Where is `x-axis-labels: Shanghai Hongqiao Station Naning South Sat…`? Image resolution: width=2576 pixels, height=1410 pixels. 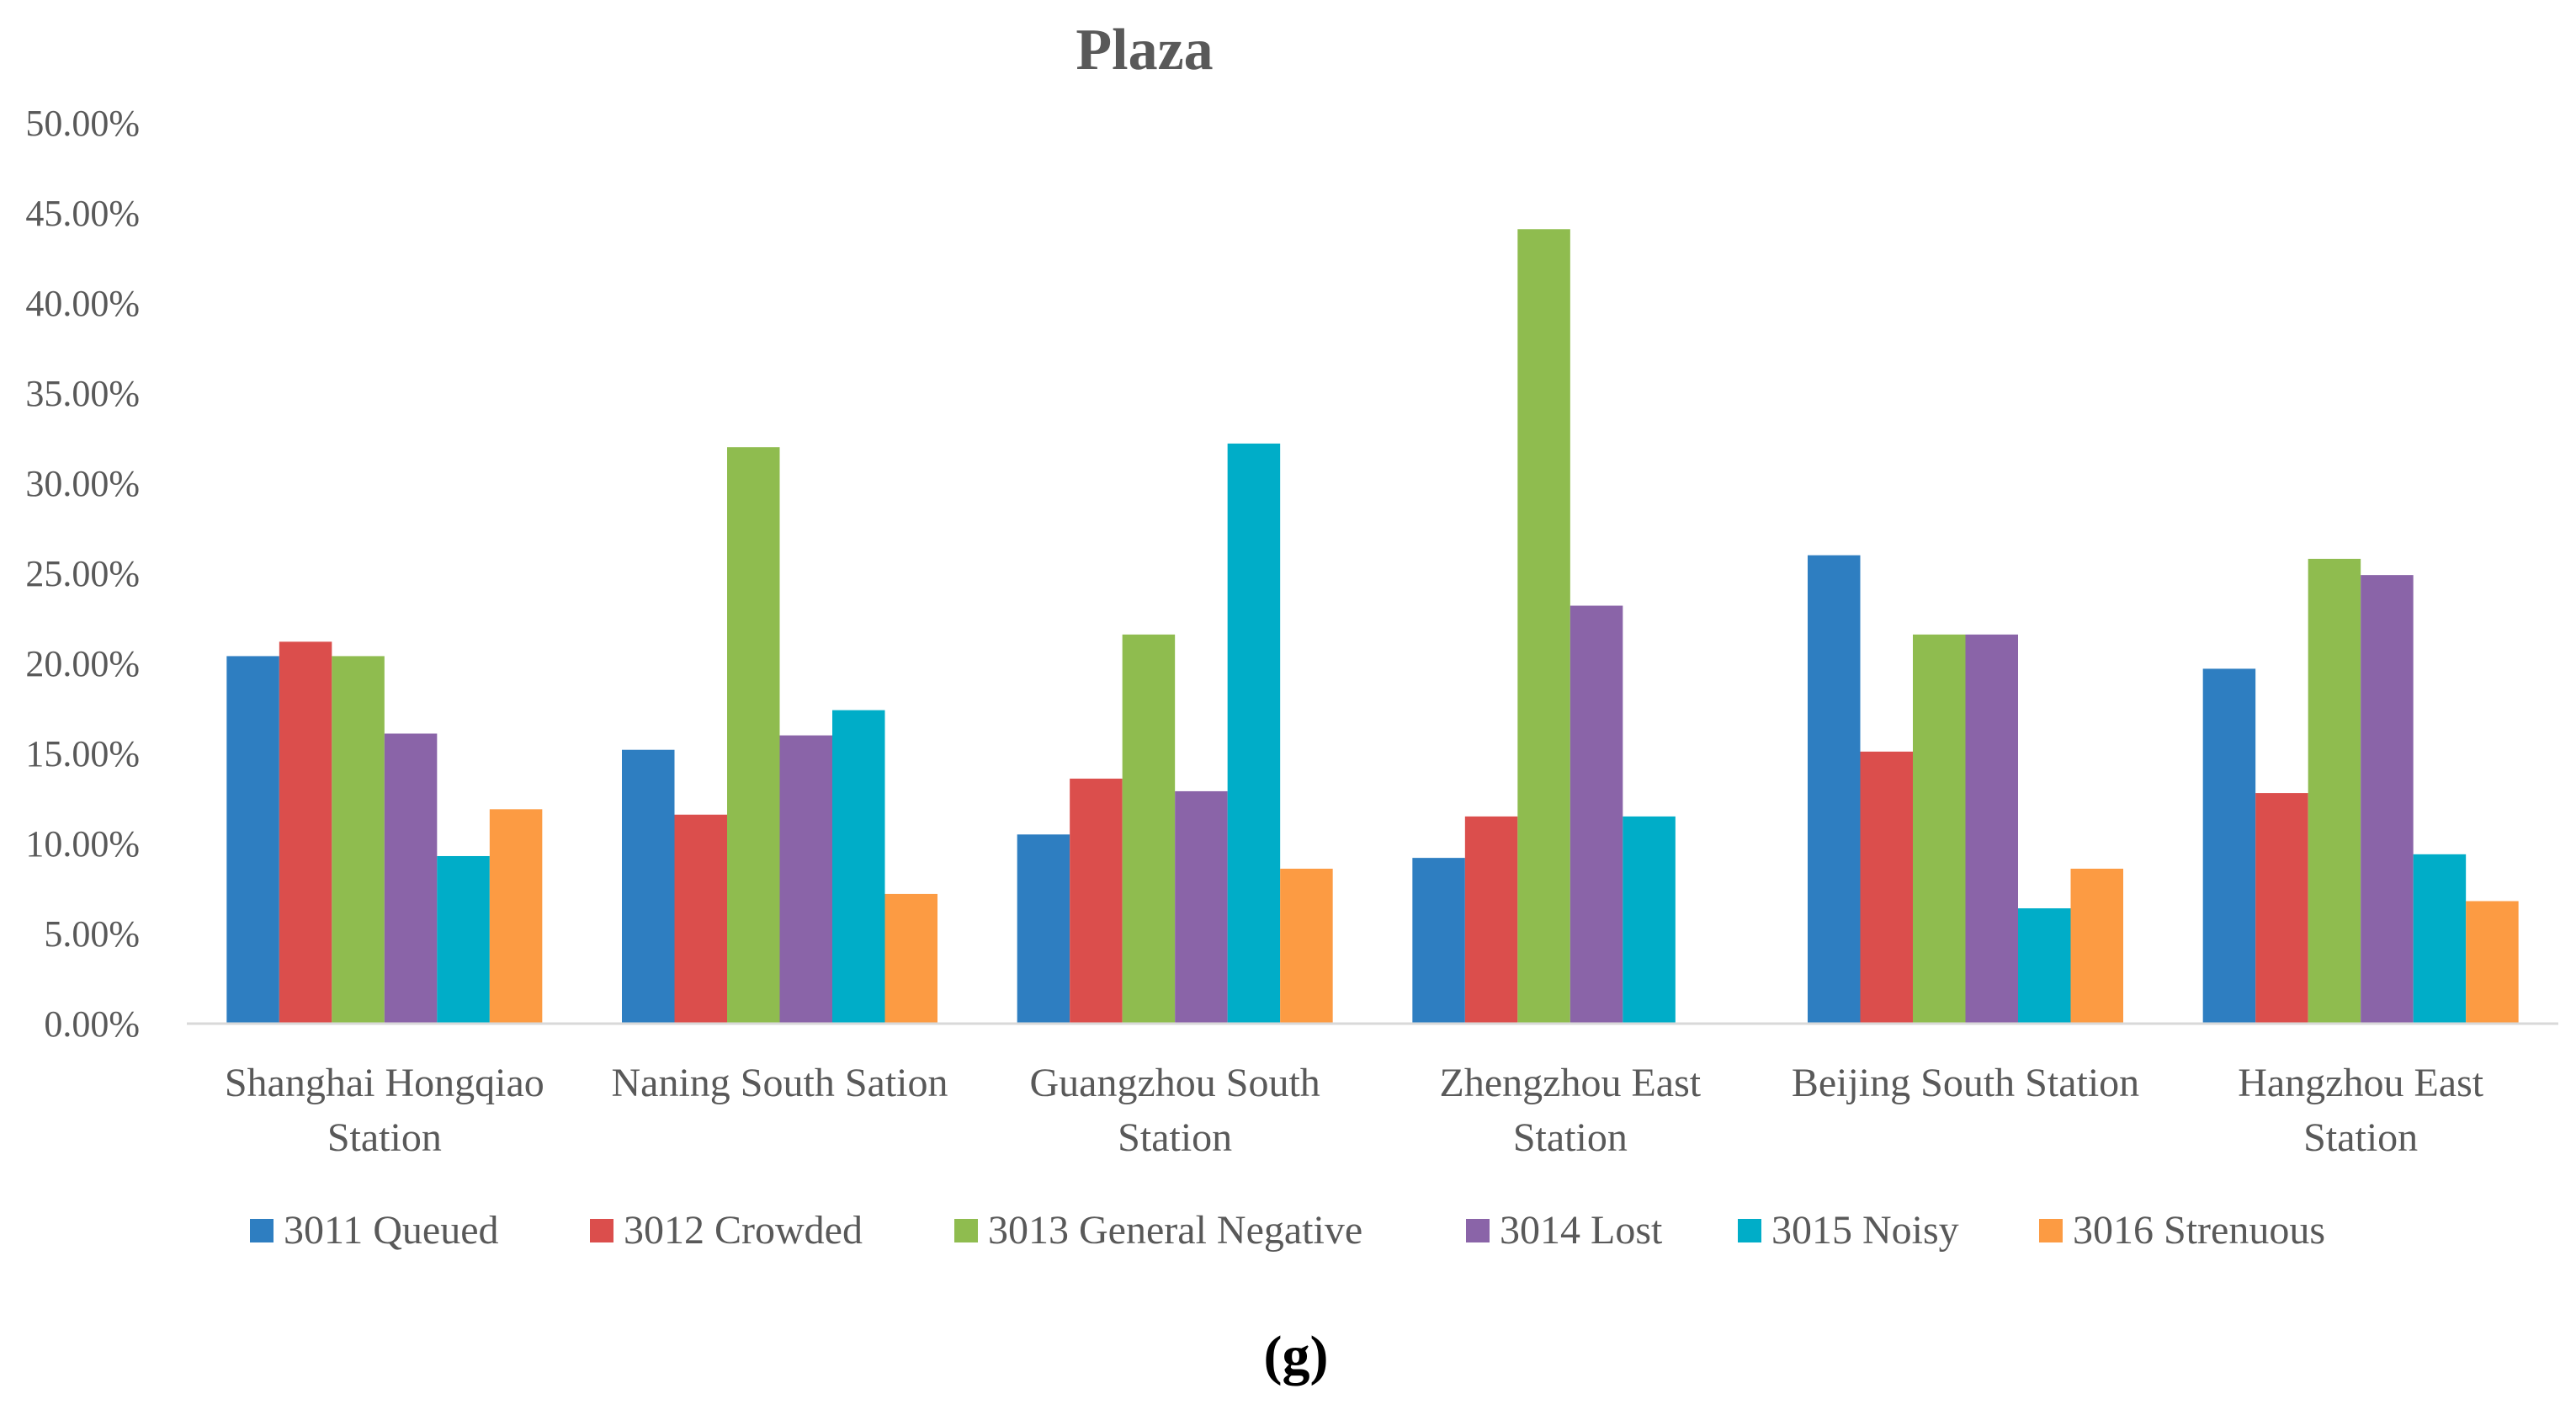
x-axis-labels: Shanghai Hongqiao Station Naning South Sat… is located at coordinates (1354, 1110).